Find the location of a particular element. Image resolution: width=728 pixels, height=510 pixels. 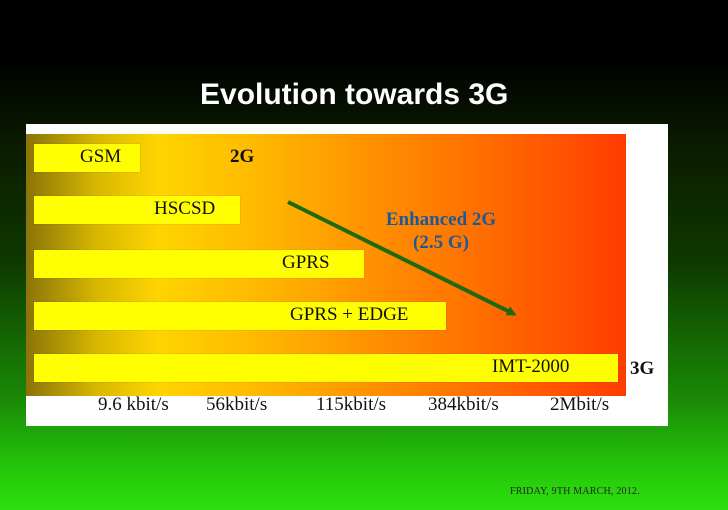

bar-label-gprs: GPRS is located at coordinates (306, 262).